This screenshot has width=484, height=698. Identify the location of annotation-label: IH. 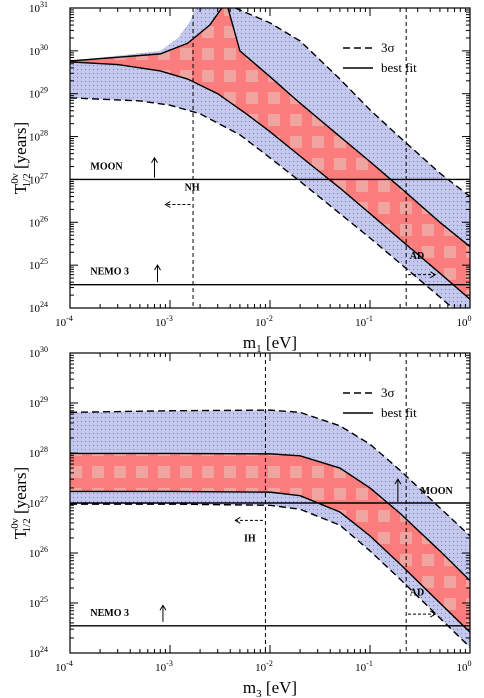
(250, 538).